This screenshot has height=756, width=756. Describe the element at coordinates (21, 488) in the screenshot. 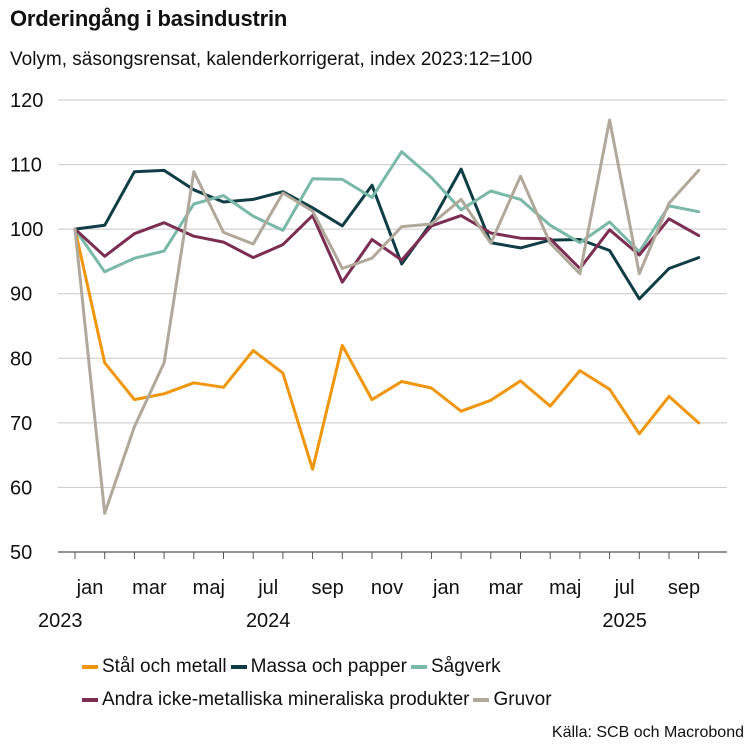

I see `y-tick-label: 60` at that location.